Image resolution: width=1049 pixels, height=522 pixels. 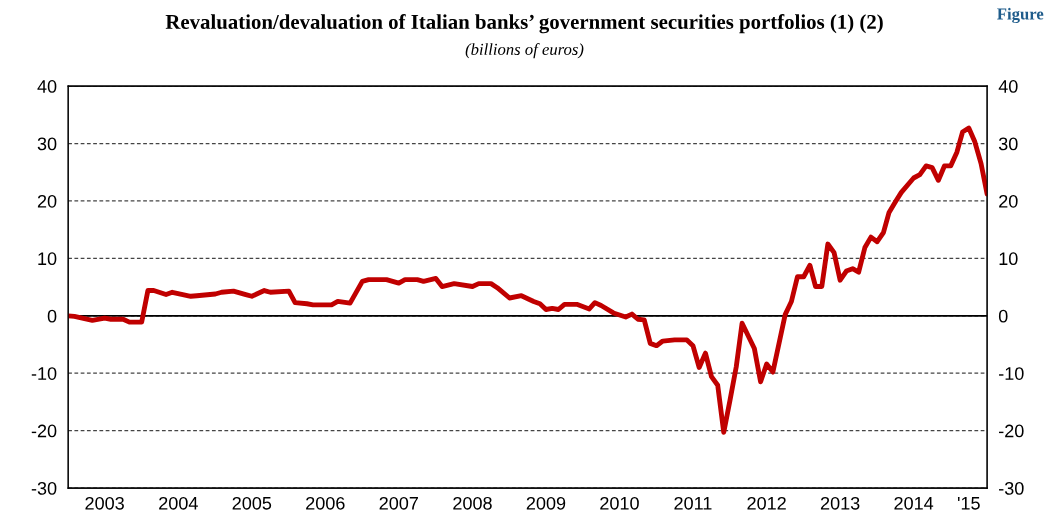 I want to click on x-tick-label: 2003, so click(x=104, y=503).